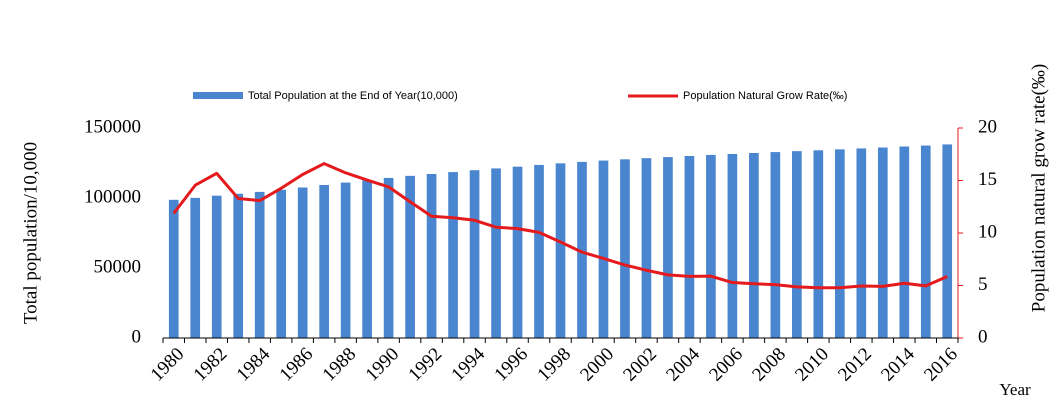 This screenshot has width=1052, height=403. Describe the element at coordinates (30, 233) in the screenshot. I see `y-axis-label: Total population/10,000` at that location.